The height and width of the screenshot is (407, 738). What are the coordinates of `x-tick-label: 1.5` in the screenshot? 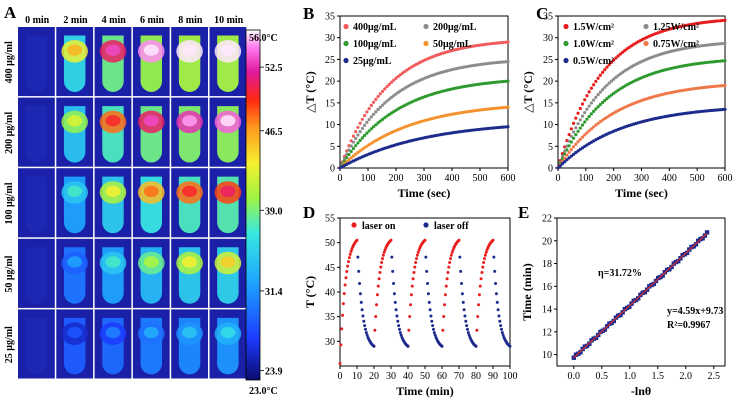 It's located at (658, 376).